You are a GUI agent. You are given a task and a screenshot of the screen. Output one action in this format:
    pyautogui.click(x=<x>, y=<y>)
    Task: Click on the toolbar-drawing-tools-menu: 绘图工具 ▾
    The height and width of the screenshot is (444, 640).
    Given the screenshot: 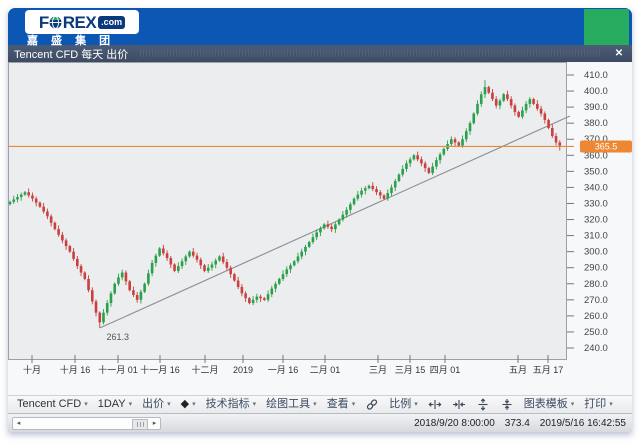 What is the action you would take?
    pyautogui.click(x=291, y=404)
    